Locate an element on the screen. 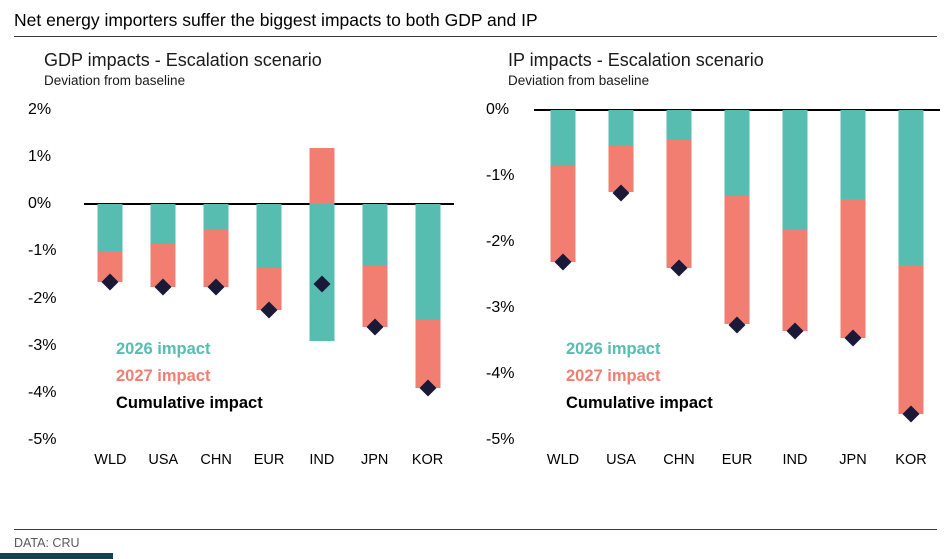 The image size is (951, 559). chart-title: IP impacts - Escalation scenario is located at coordinates (636, 60).